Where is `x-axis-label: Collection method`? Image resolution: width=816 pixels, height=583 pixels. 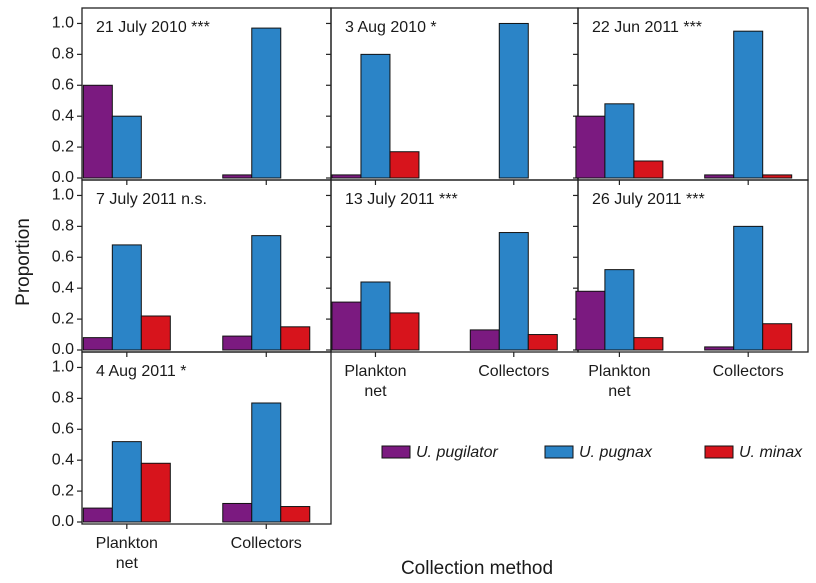 x-axis-label: Collection method is located at coordinates (477, 568).